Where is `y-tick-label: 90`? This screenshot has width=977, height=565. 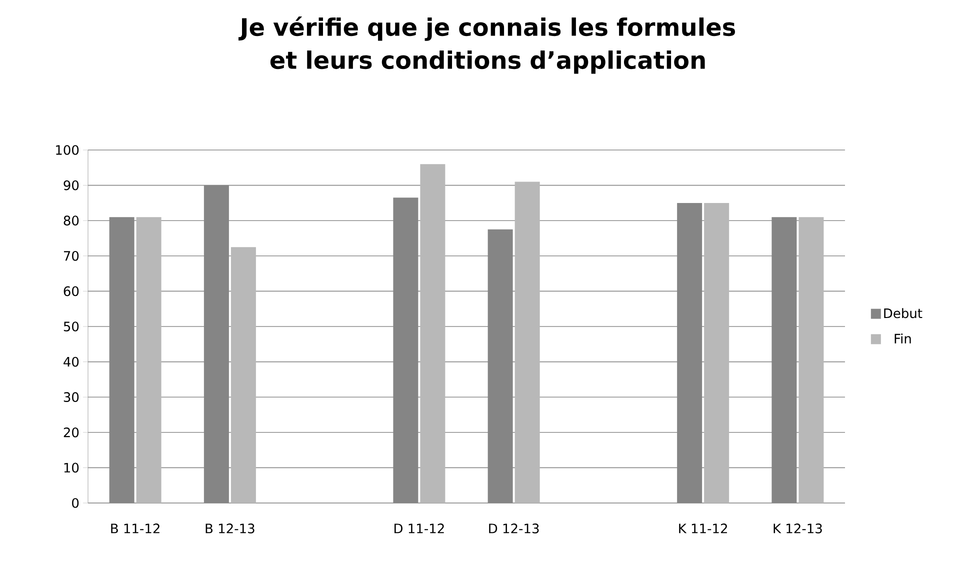
y-tick-label: 90 is located at coordinates (71, 185).